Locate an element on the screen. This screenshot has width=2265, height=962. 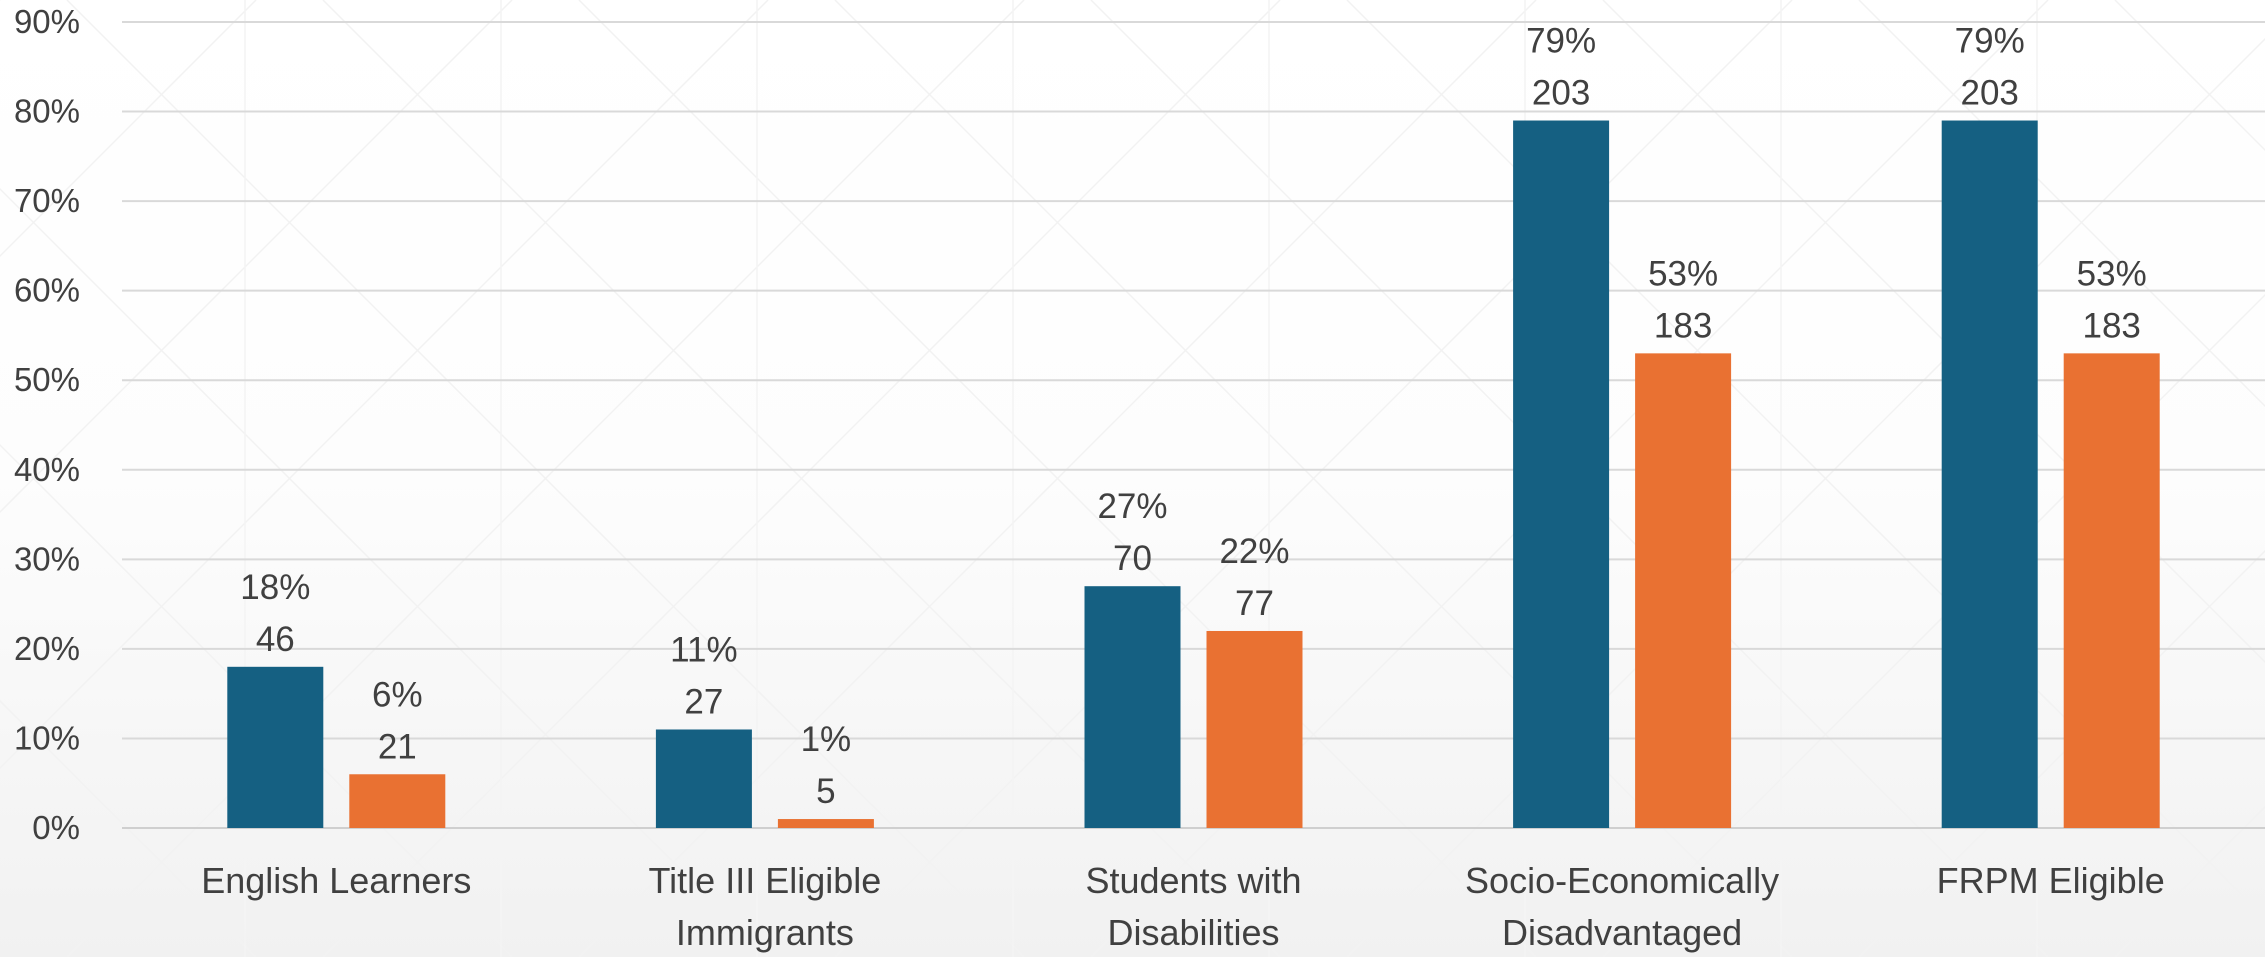
y-tick-label: 80% is located at coordinates (47, 111).